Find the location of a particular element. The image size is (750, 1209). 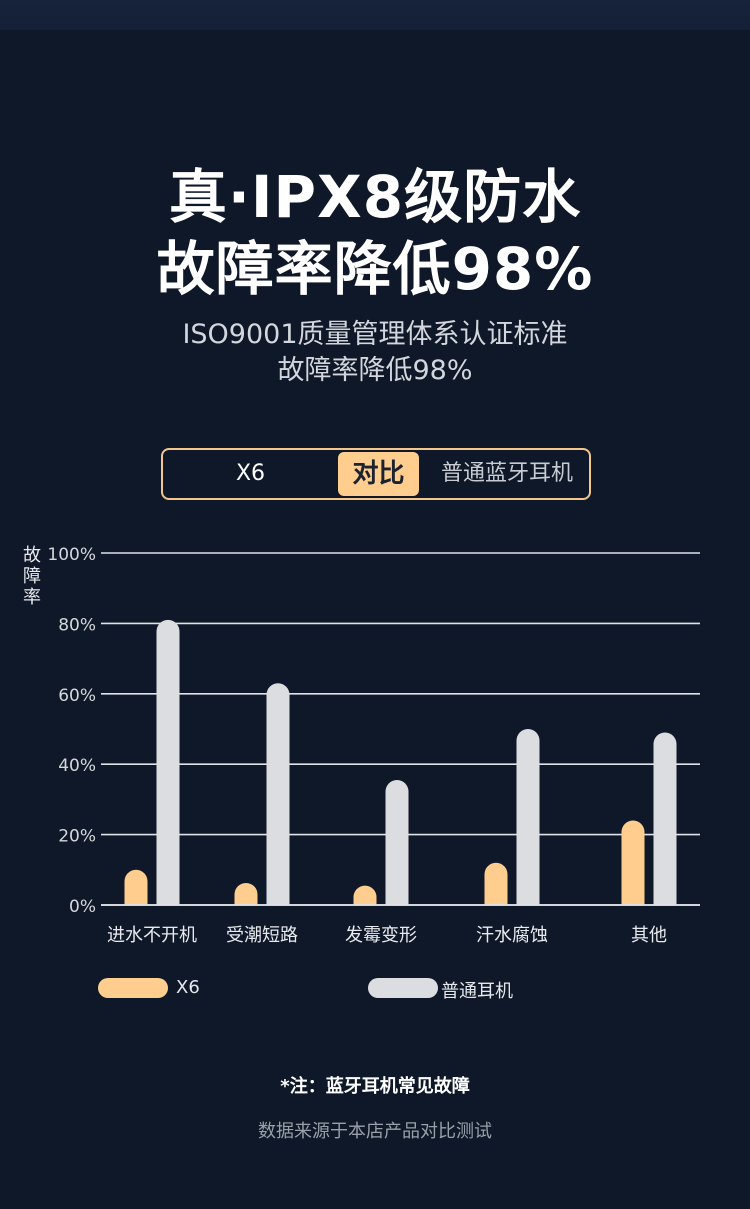

y-tick-label: 60% is located at coordinates (77, 696).